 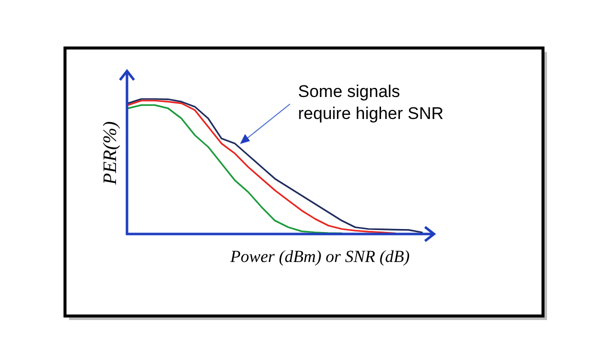 I want to click on y-axis-title: PER(%), so click(x=110, y=153).